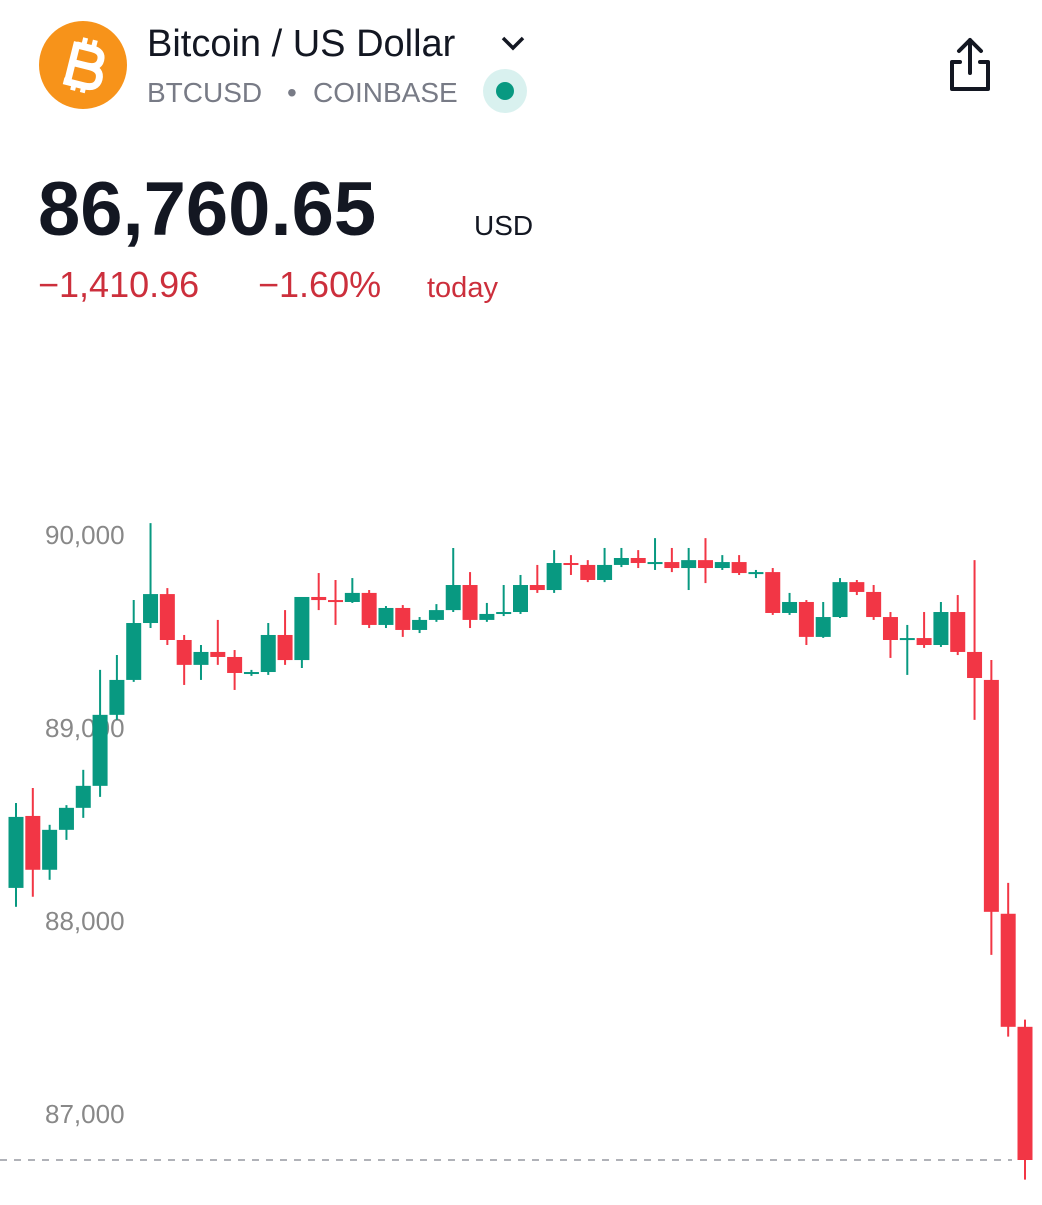 This screenshot has height=1205, width=1042. What do you see at coordinates (462, 288) in the screenshot?
I see `change-period: today` at bounding box center [462, 288].